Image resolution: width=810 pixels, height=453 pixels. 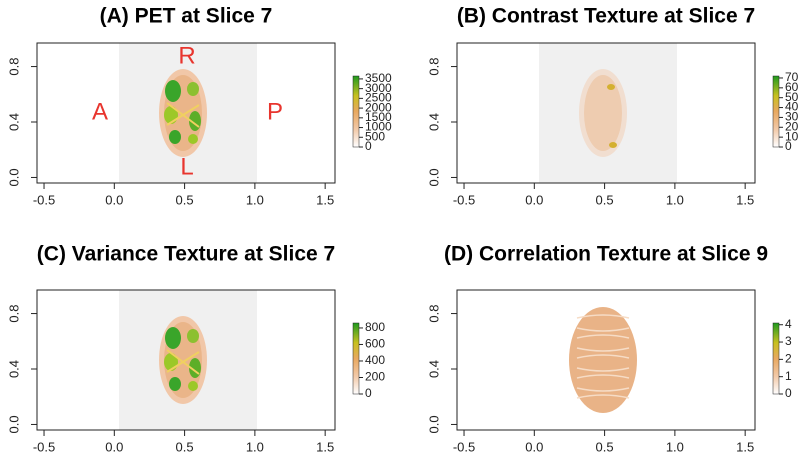 What do you see at coordinates (378, 88) in the screenshot?
I see `colorbar-label: 3000` at bounding box center [378, 88].